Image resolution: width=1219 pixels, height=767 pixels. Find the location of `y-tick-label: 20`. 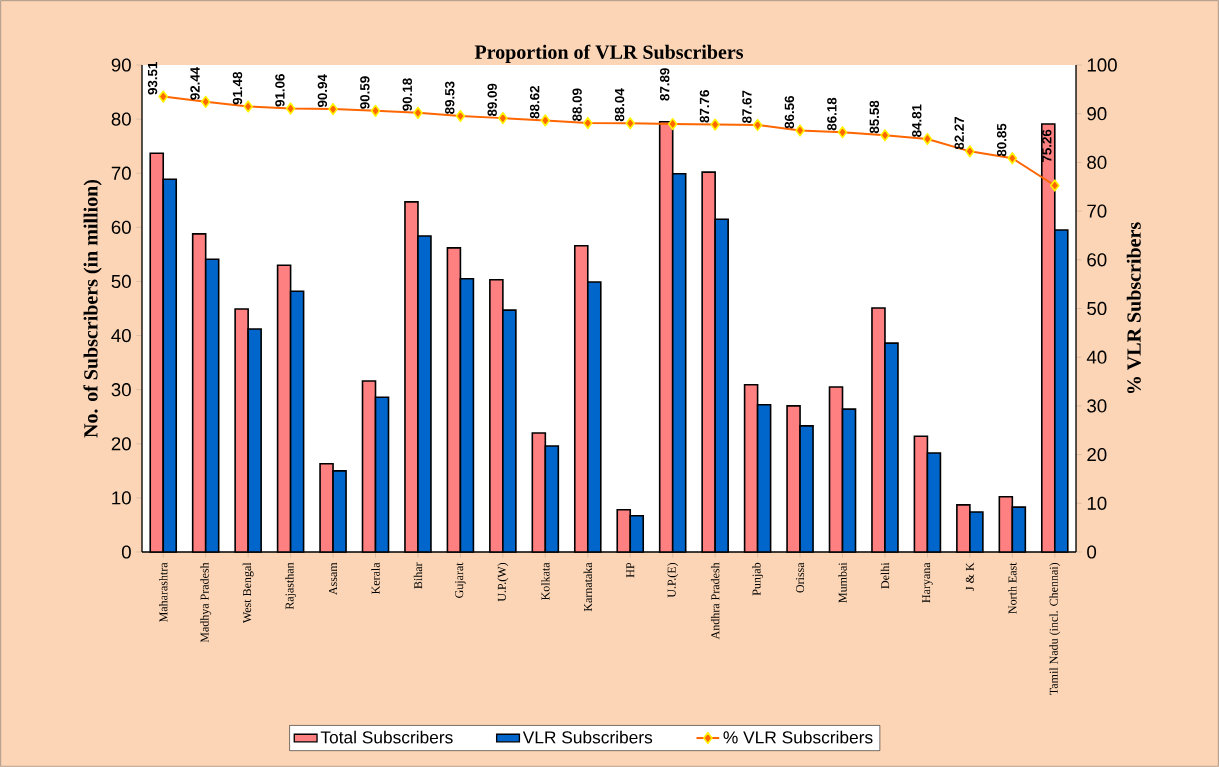

y-tick-label: 20 is located at coordinates (121, 444).